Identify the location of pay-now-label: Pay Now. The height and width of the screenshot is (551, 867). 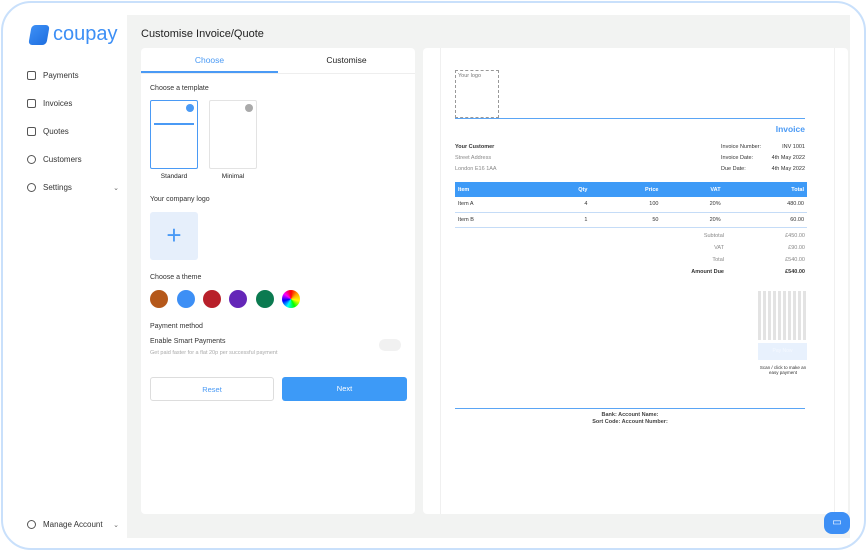
(782, 351).